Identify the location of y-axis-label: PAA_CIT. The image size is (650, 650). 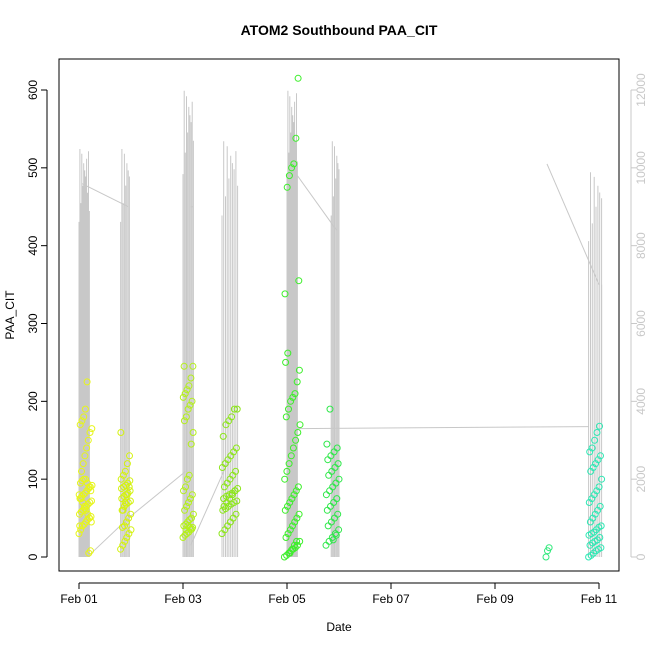
(10, 315).